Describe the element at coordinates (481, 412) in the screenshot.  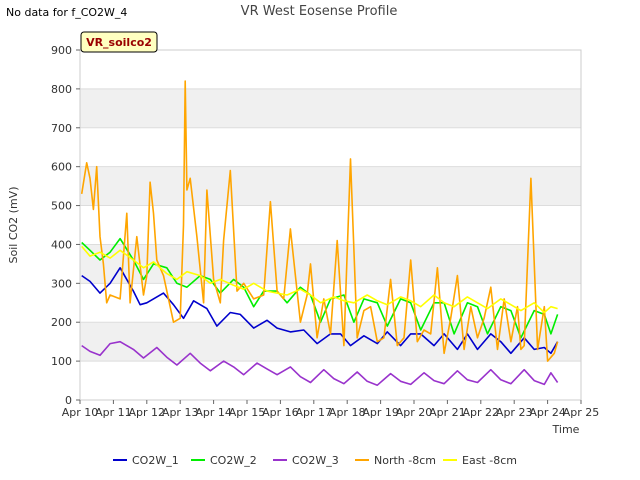
I see `x-tick-label: Apr 22` at that location.